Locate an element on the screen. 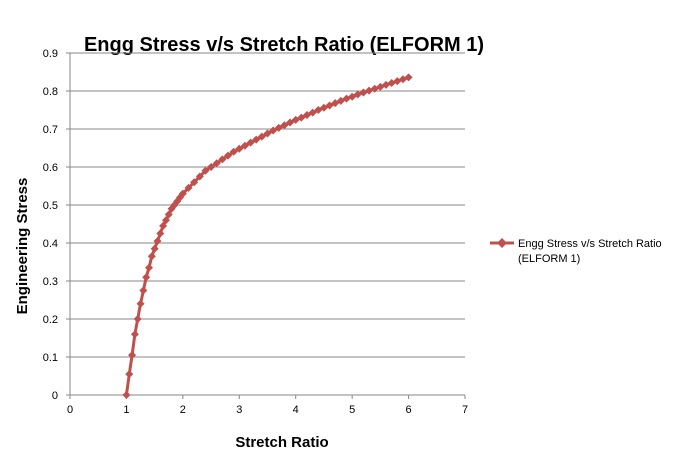 The image size is (685, 458). legend-marker is located at coordinates (502, 243).